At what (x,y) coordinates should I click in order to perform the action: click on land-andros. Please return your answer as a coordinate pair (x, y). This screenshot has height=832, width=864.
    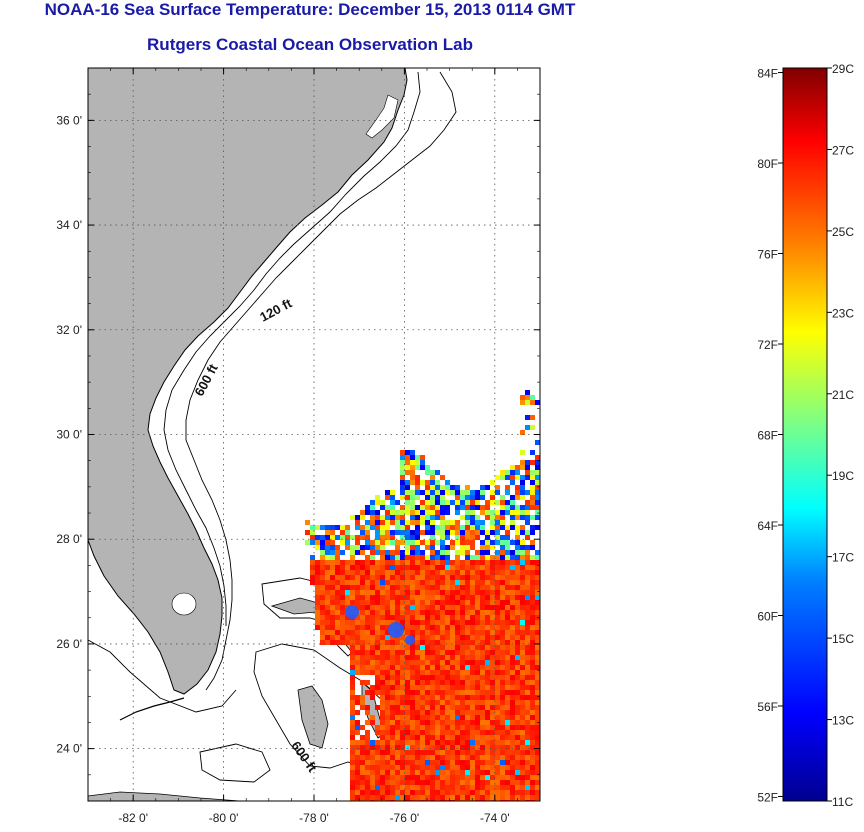
    Looking at the image, I should click on (313, 717).